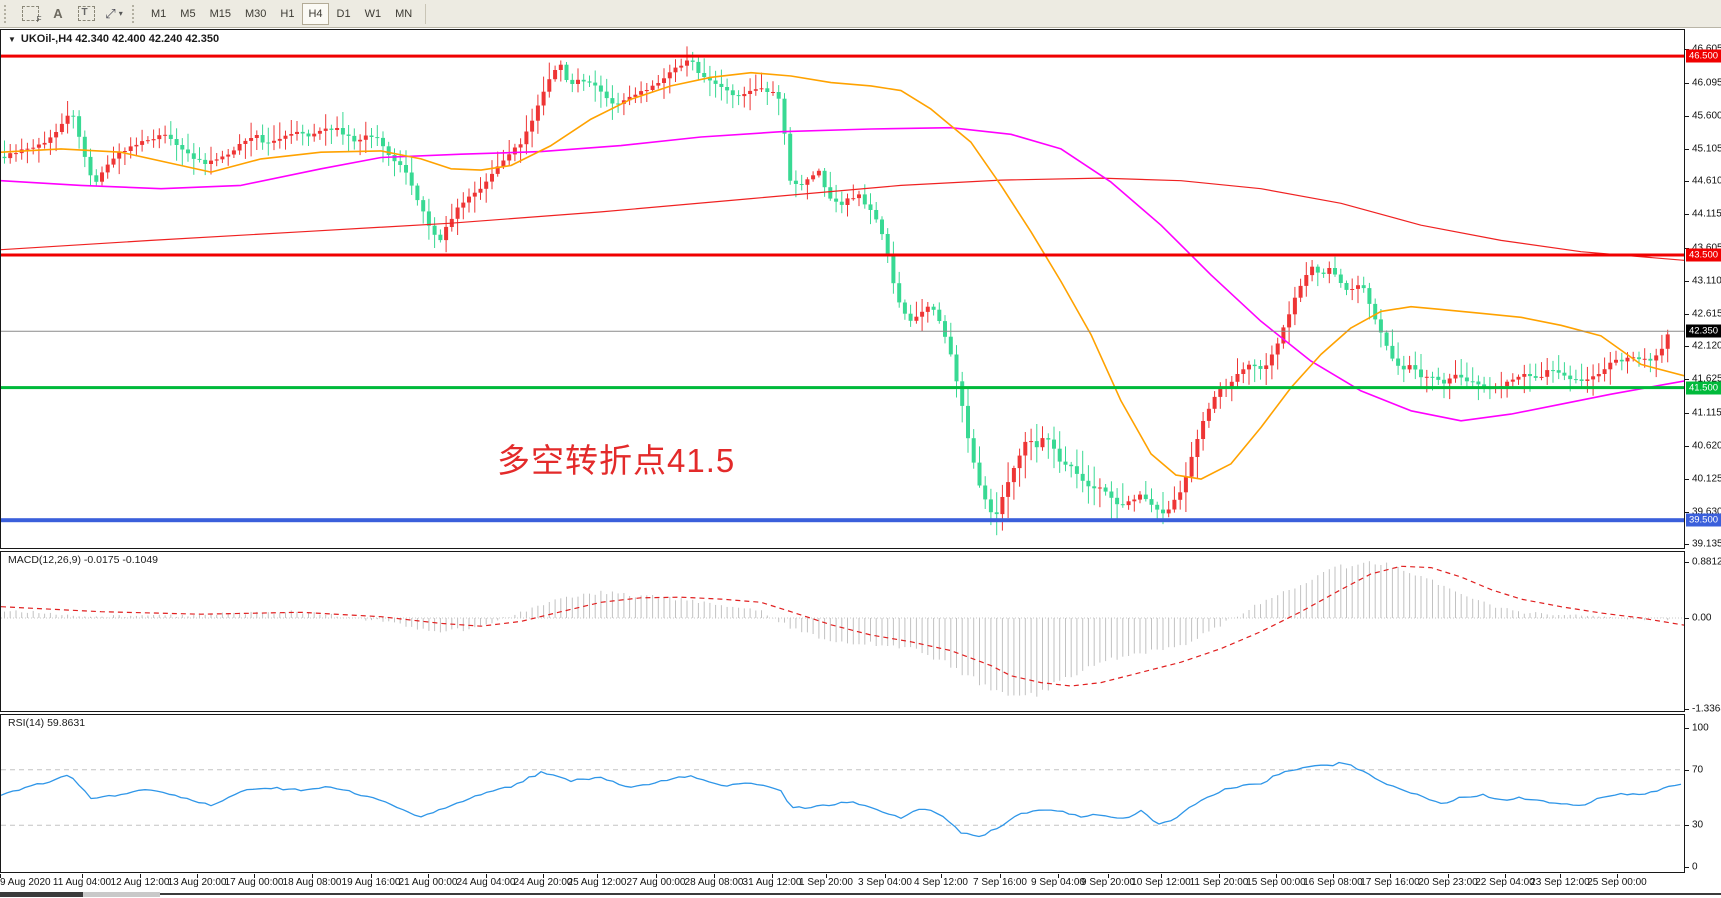  I want to click on timeframe-button-MN: MN, so click(404, 13).